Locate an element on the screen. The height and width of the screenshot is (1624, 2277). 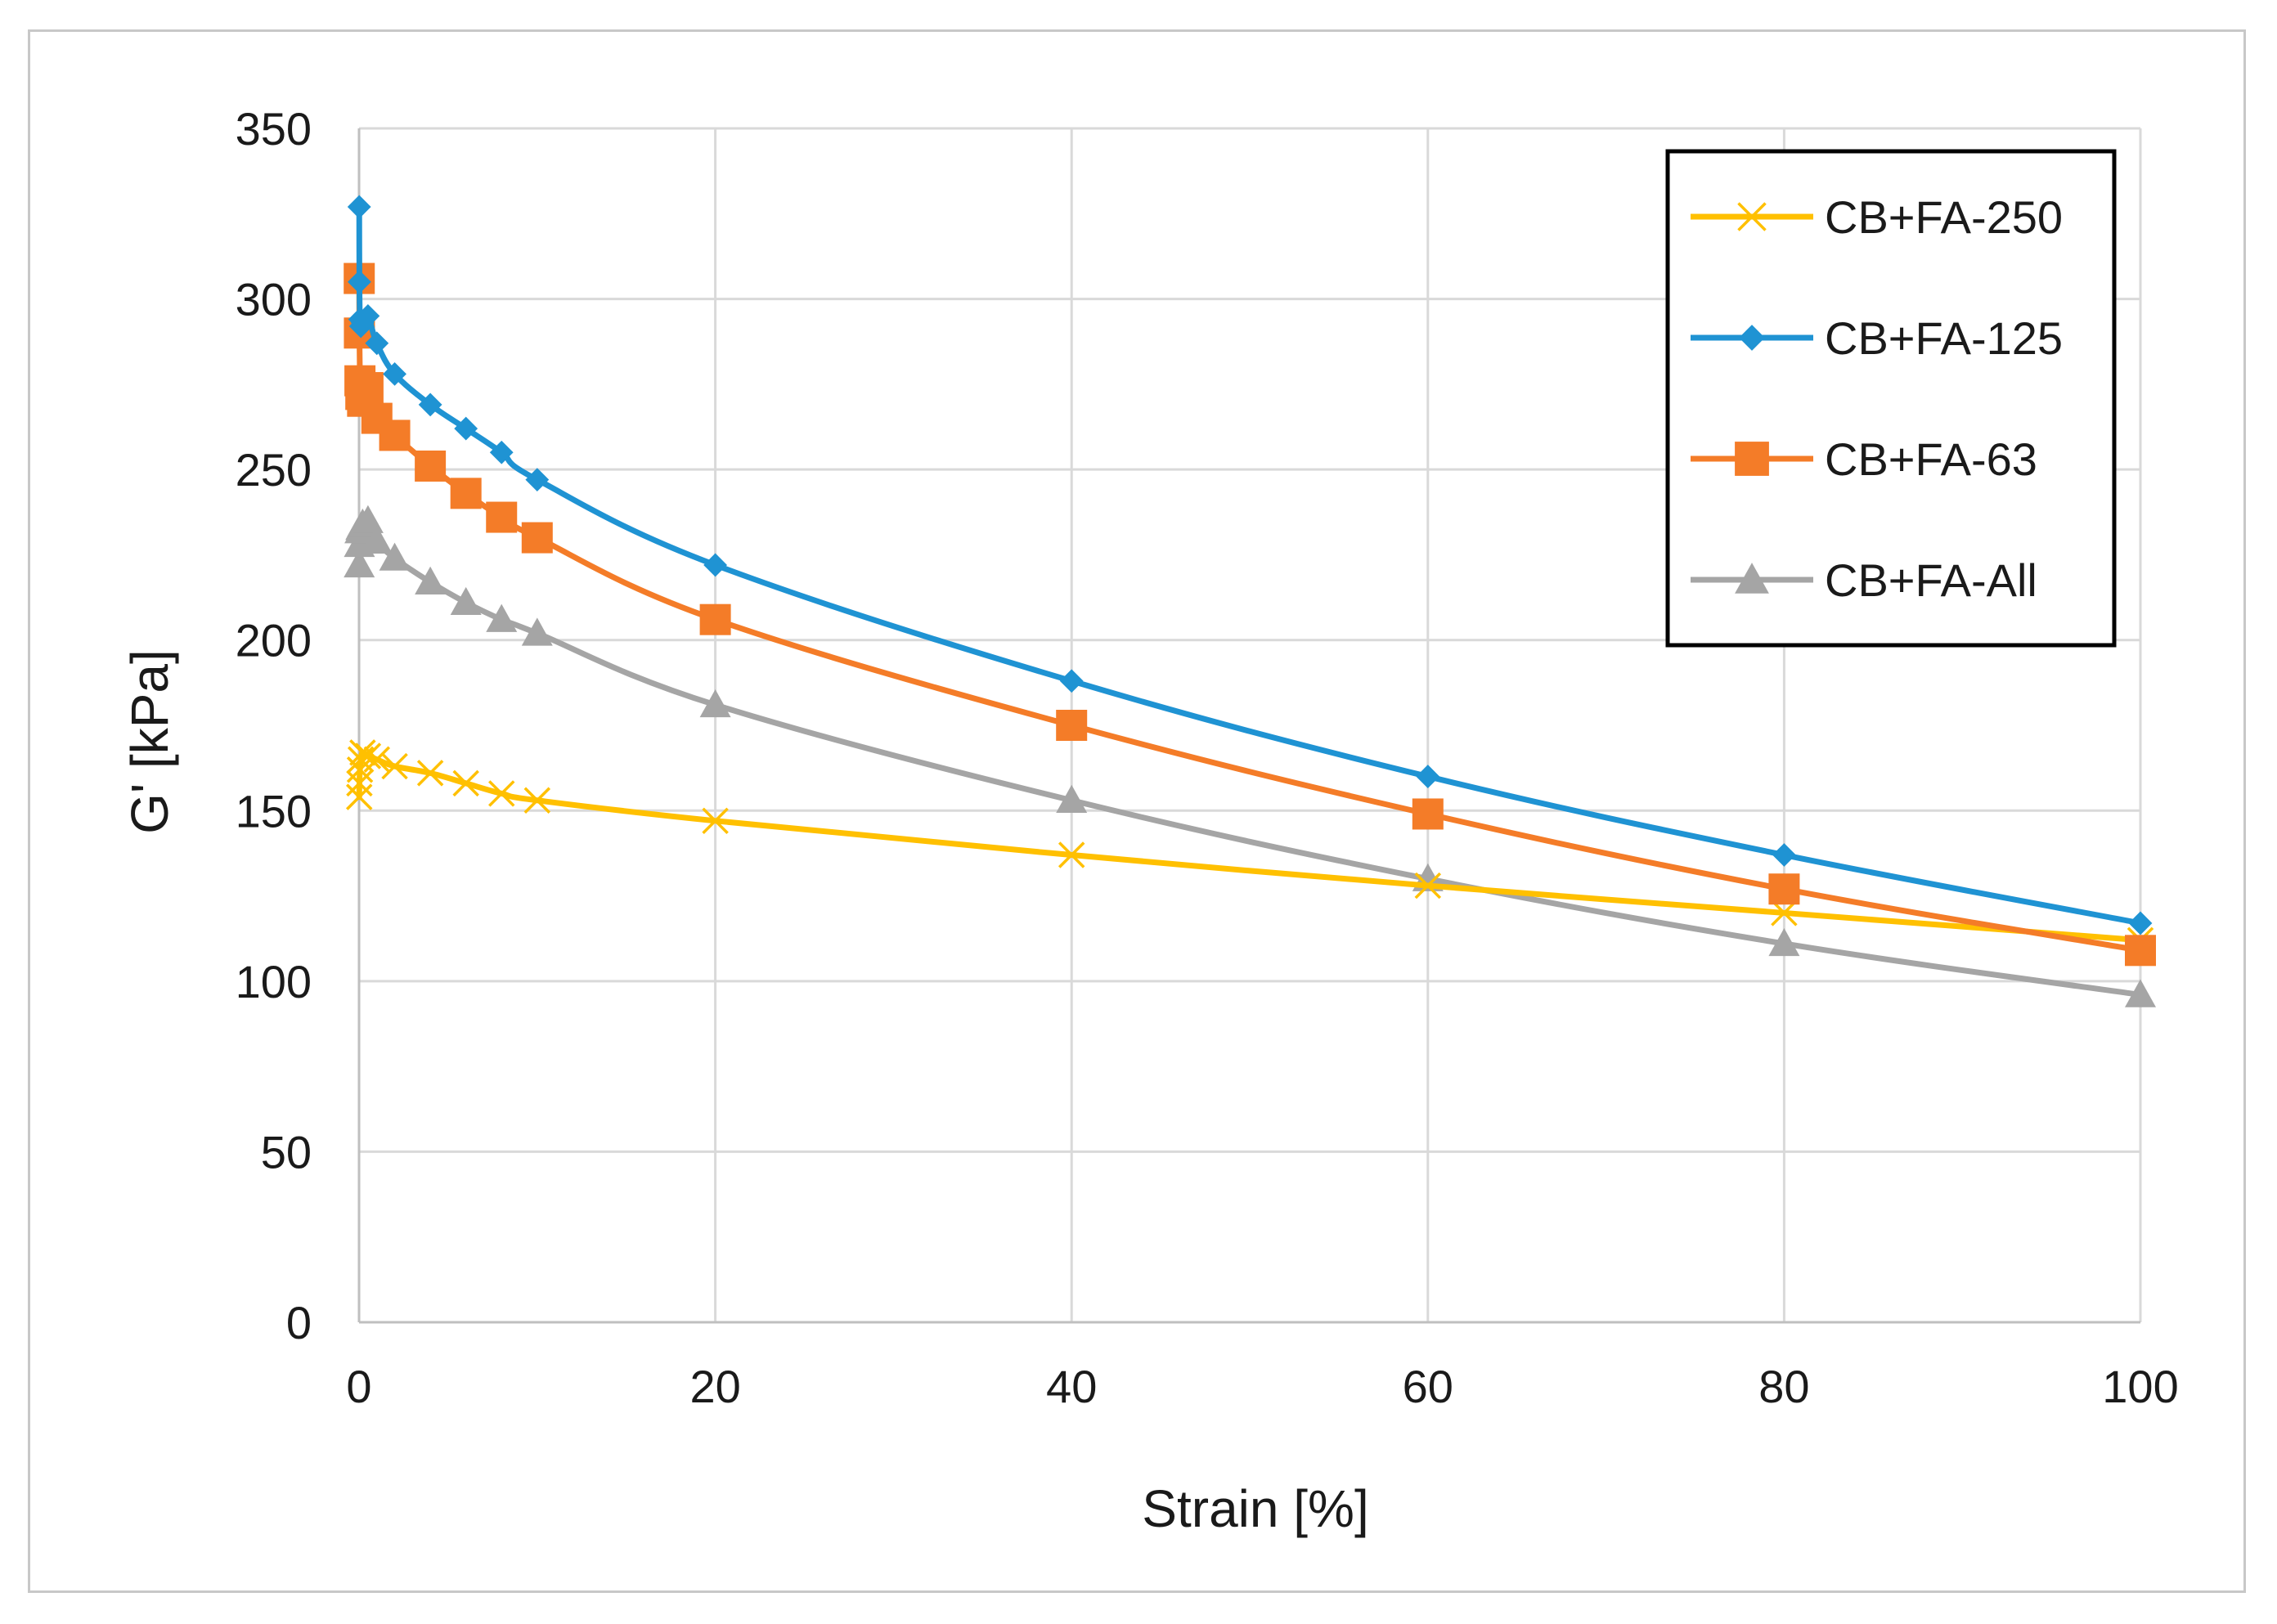
y-tick-label: 300 is located at coordinates (274, 299).